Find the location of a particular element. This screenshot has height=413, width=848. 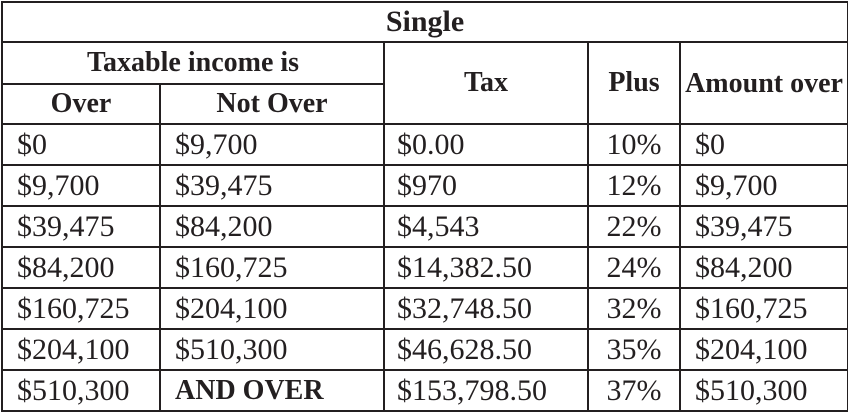

table-title: Single is located at coordinates (424, 22).